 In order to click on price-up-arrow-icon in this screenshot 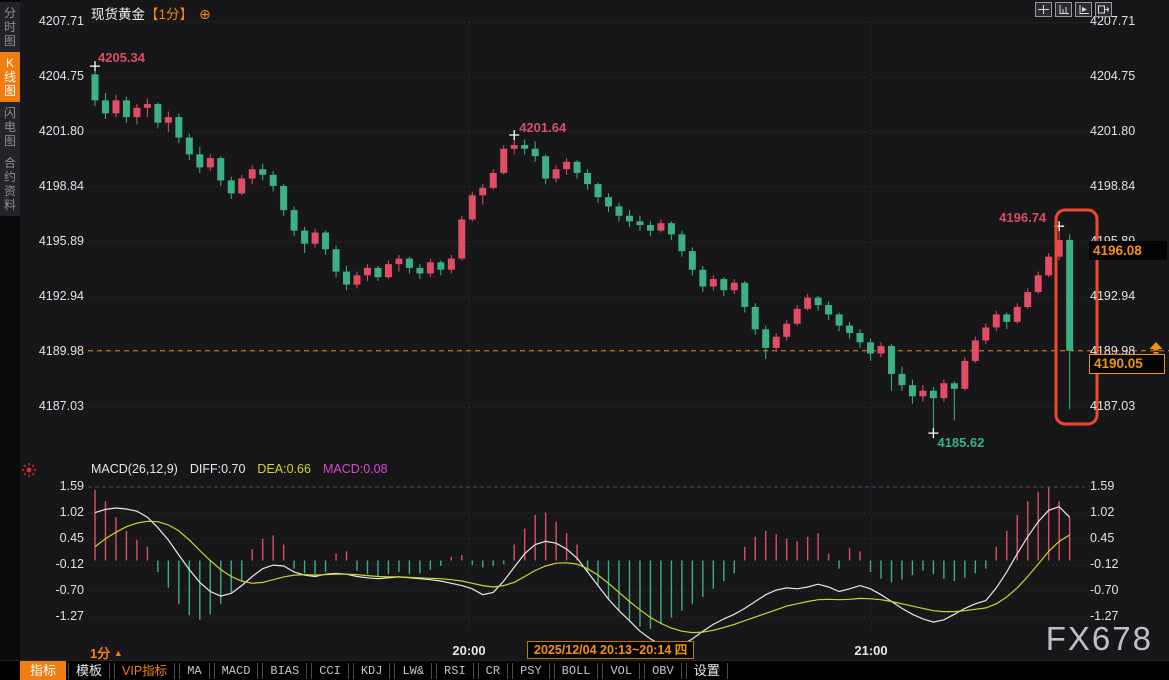, I will do `click(1156, 350)`.